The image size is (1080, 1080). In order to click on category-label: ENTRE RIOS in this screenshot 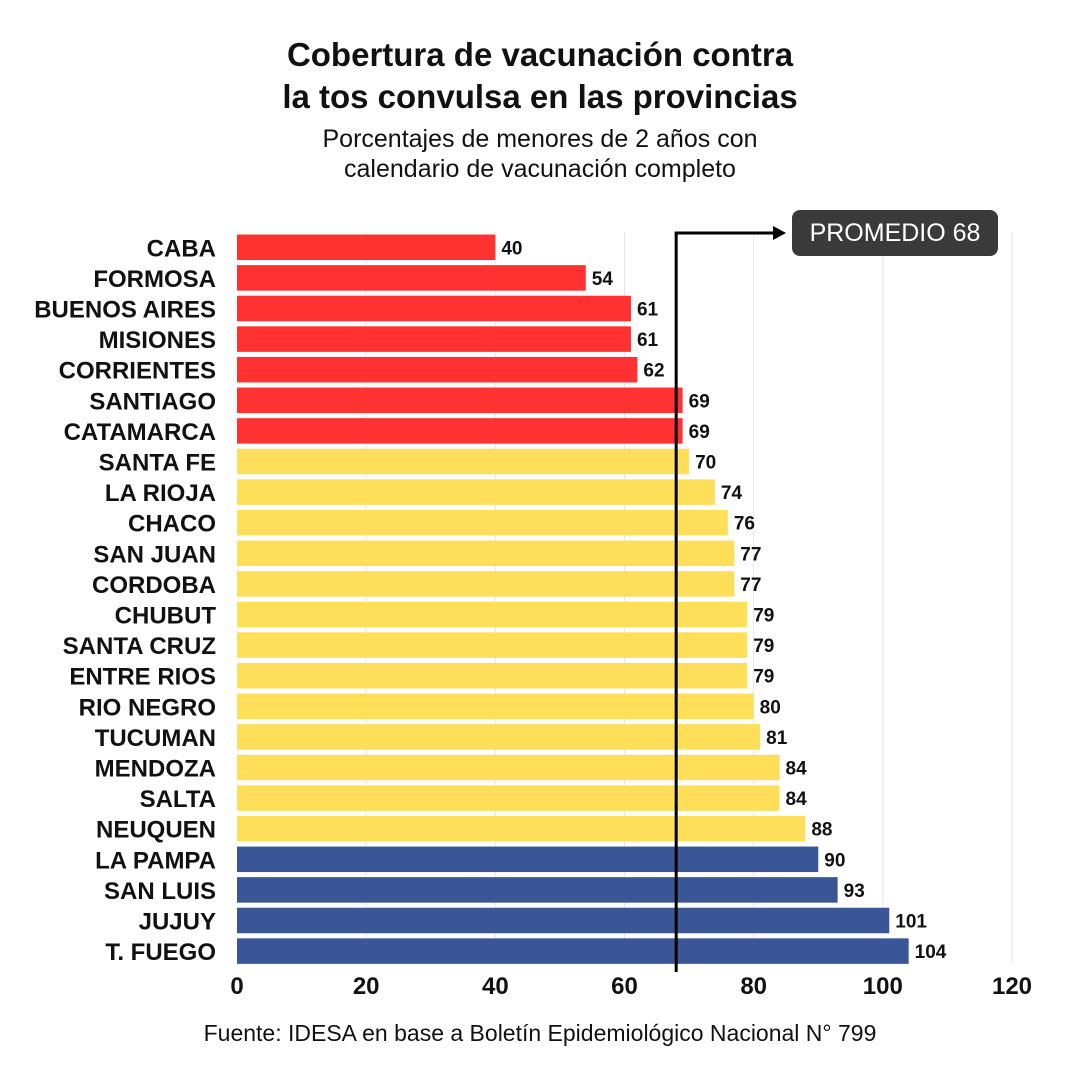, I will do `click(142, 677)`.